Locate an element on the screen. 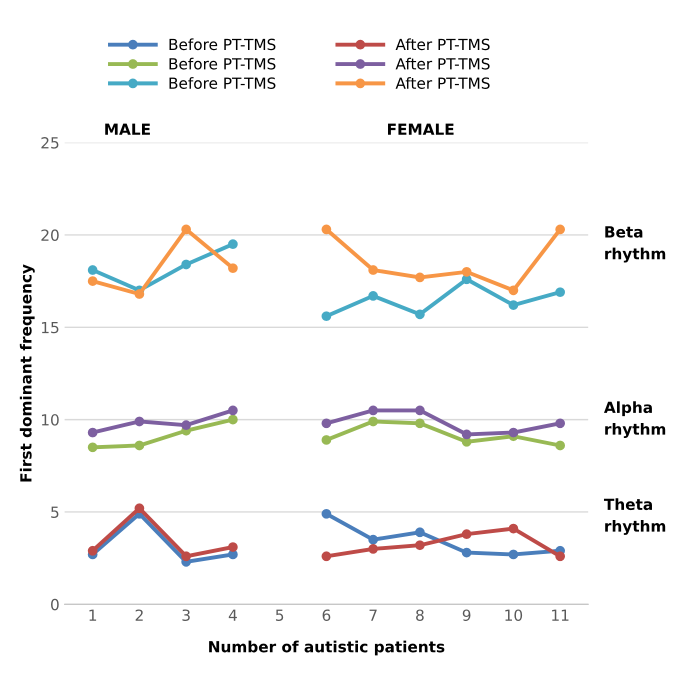 This screenshot has width=680, height=679. y-axis-title: First dominant frequency is located at coordinates (27, 373).